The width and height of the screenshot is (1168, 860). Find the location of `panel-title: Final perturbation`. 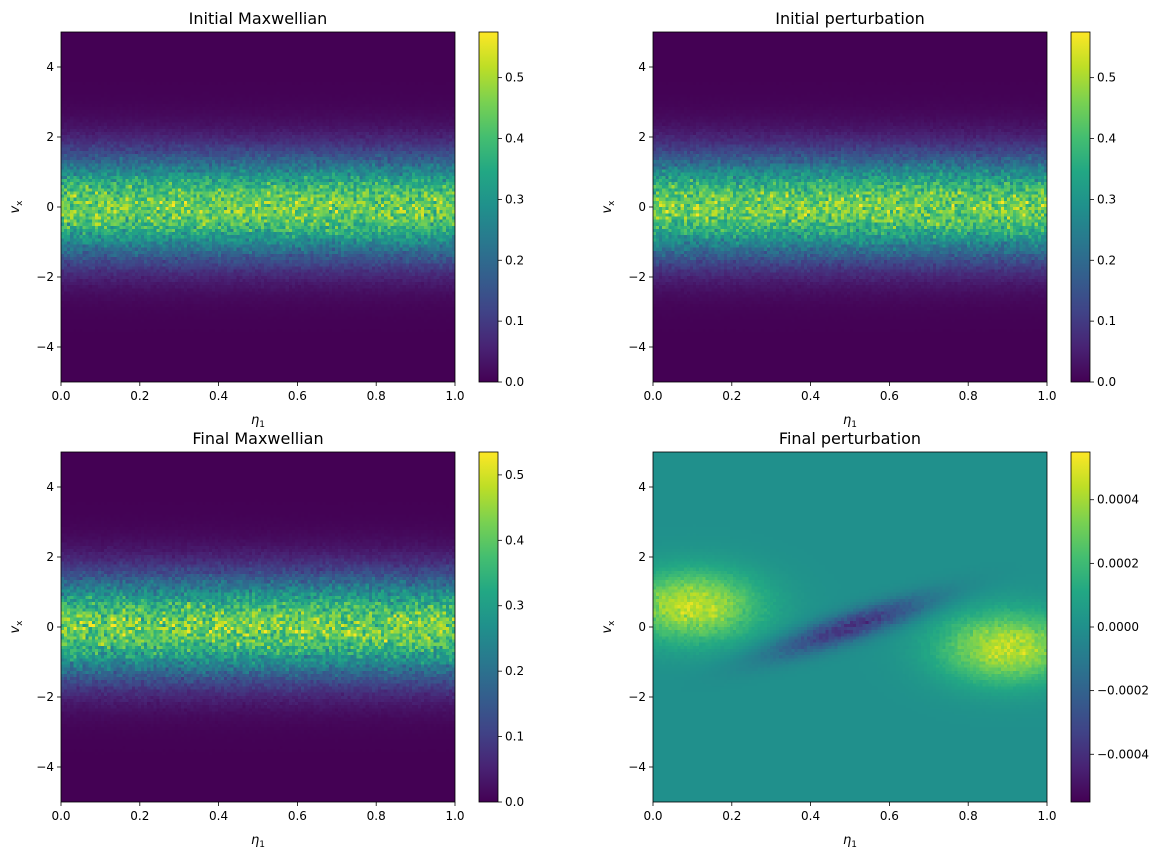

panel-title: Final perturbation is located at coordinates (850, 438).